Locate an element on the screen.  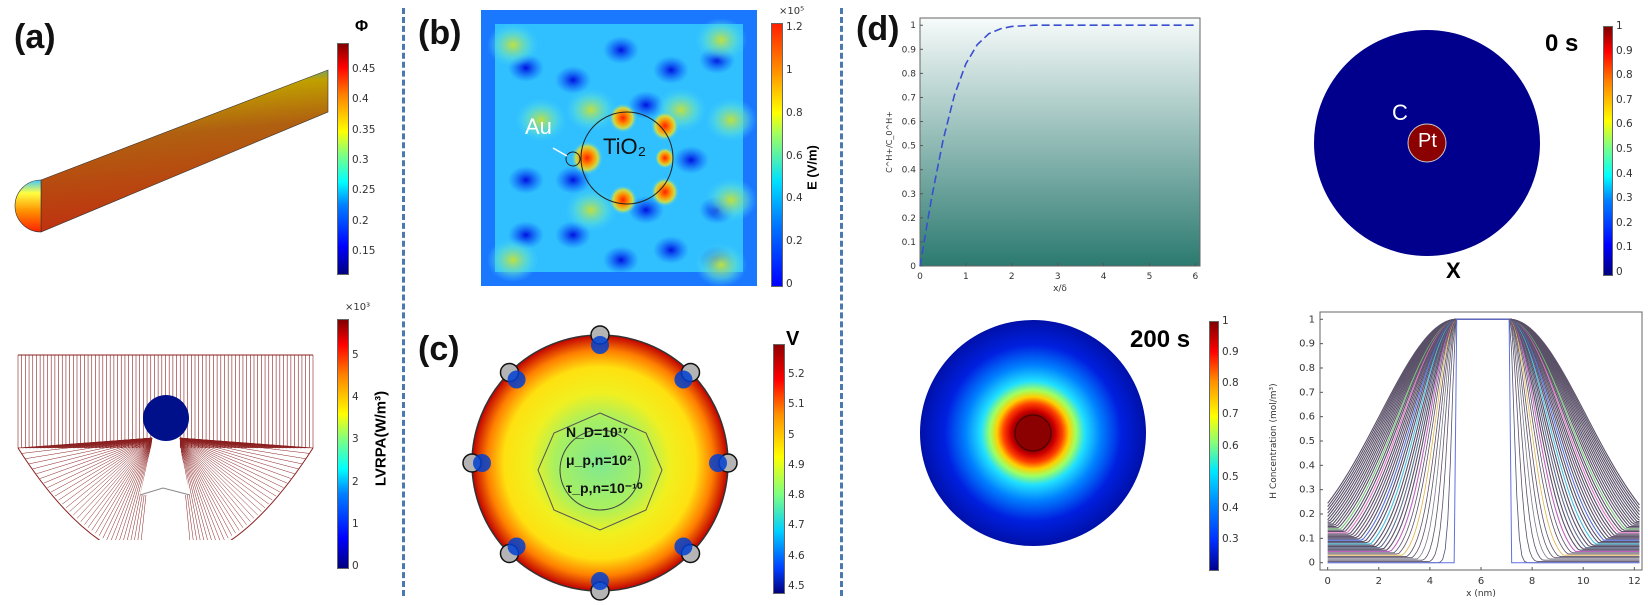
param-nd: N_D=10¹⁷ is located at coordinates (597, 432).